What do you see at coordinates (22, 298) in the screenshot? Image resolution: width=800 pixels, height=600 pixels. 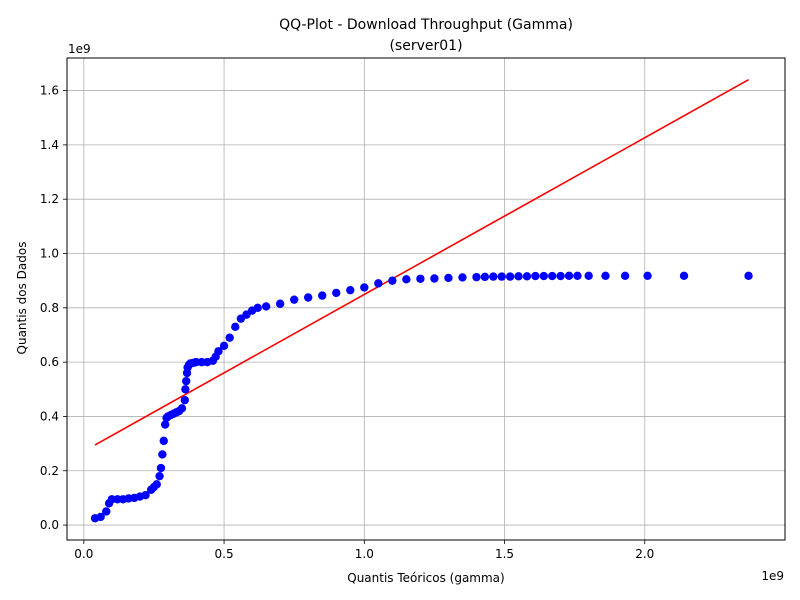 I see `y-axis-label: Quantis dos Dados` at bounding box center [22, 298].